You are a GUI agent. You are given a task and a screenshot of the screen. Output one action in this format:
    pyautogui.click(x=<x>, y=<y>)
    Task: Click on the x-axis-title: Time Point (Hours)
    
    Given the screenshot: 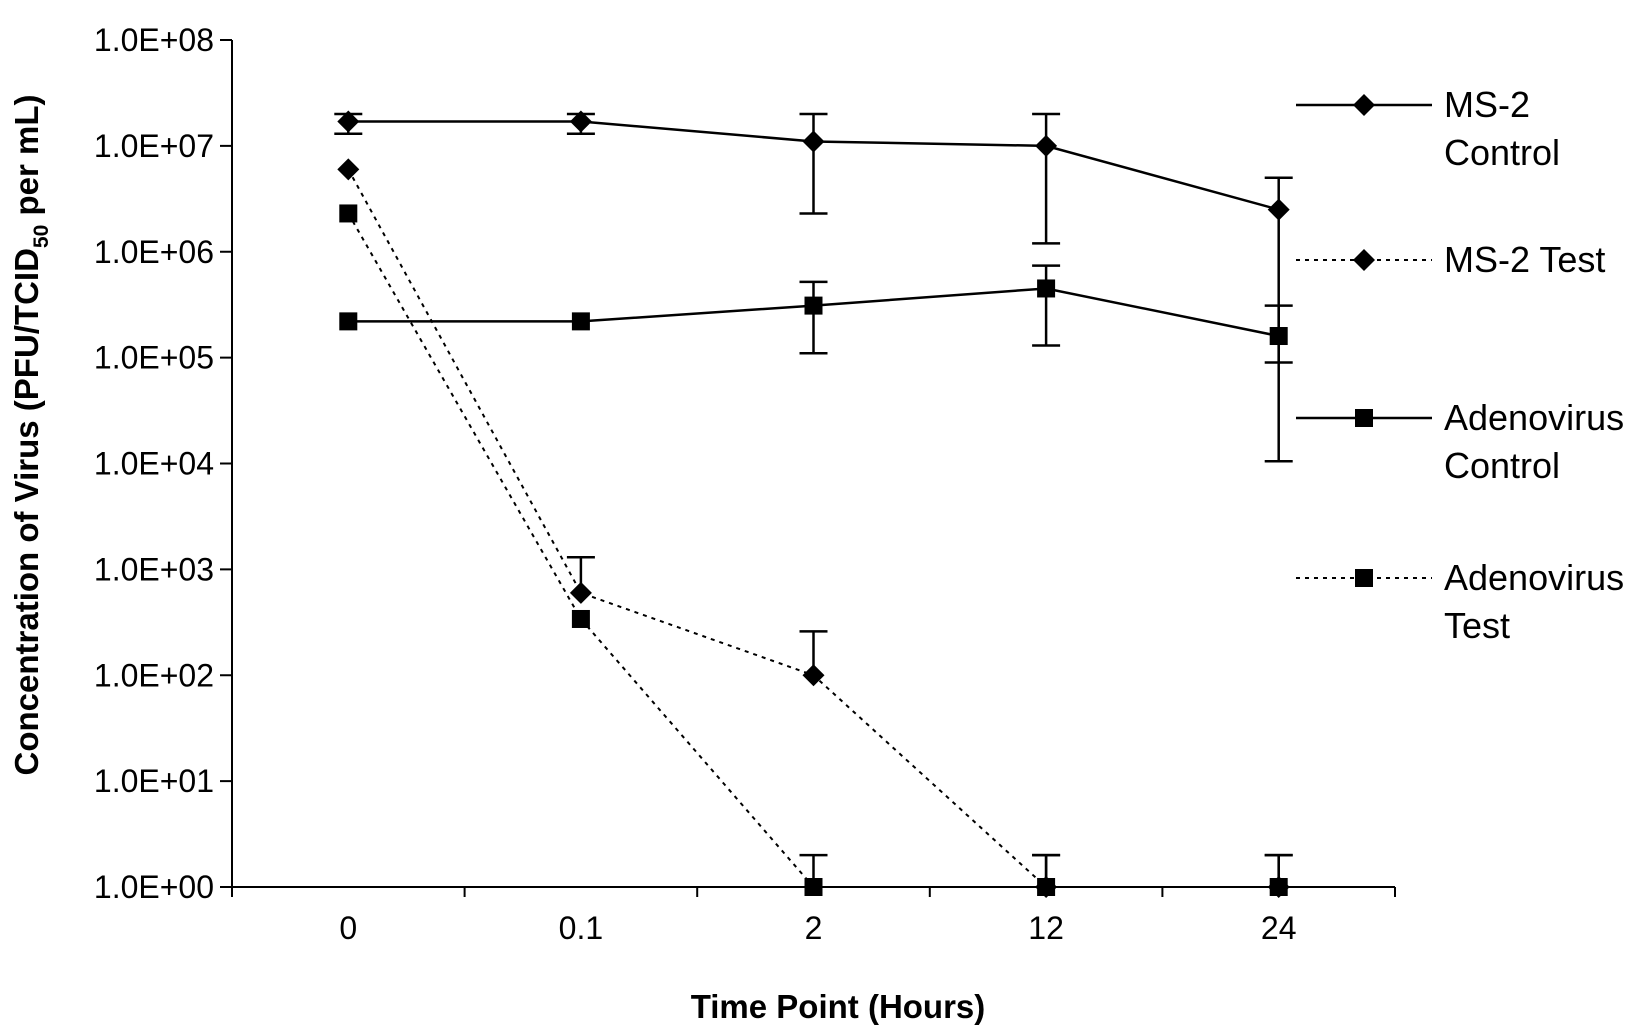 What is the action you would take?
    pyautogui.click(x=838, y=1006)
    